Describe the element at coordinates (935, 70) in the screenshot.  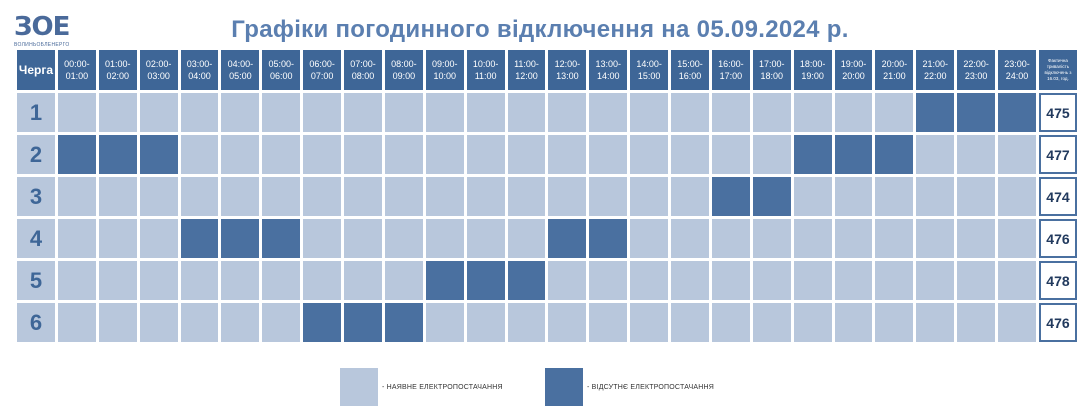
I see `hour-column-header: 21:00- 22:00` at that location.